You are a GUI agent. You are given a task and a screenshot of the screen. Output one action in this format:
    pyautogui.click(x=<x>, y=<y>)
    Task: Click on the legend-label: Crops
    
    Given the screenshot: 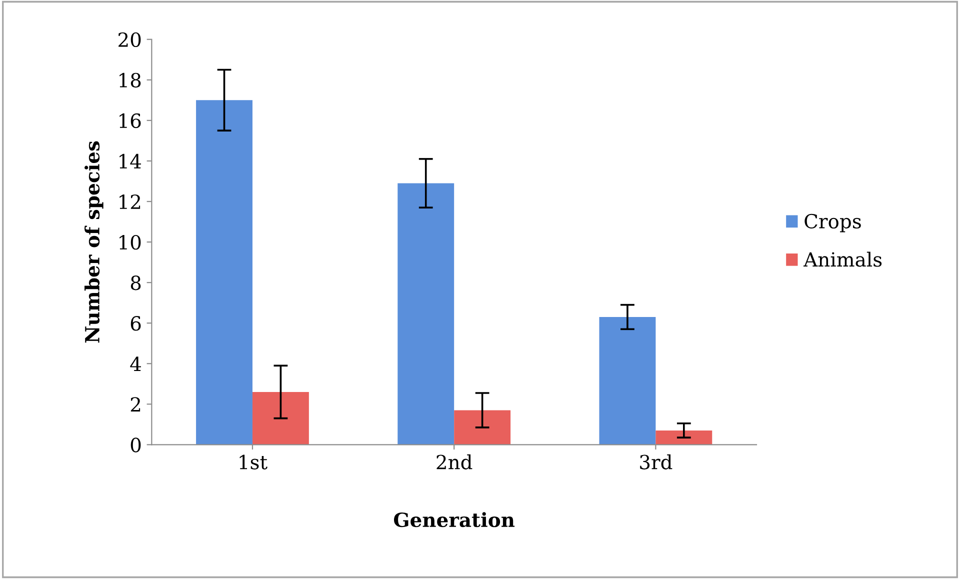 What is the action you would take?
    pyautogui.click(x=832, y=223)
    